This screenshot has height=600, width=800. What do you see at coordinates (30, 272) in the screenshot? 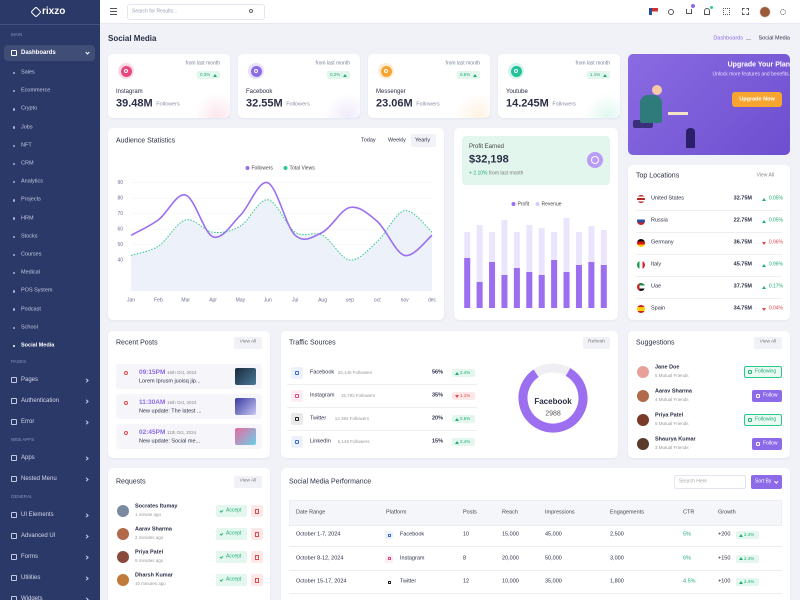
I see `submenu-item: Medical` at bounding box center [30, 272].